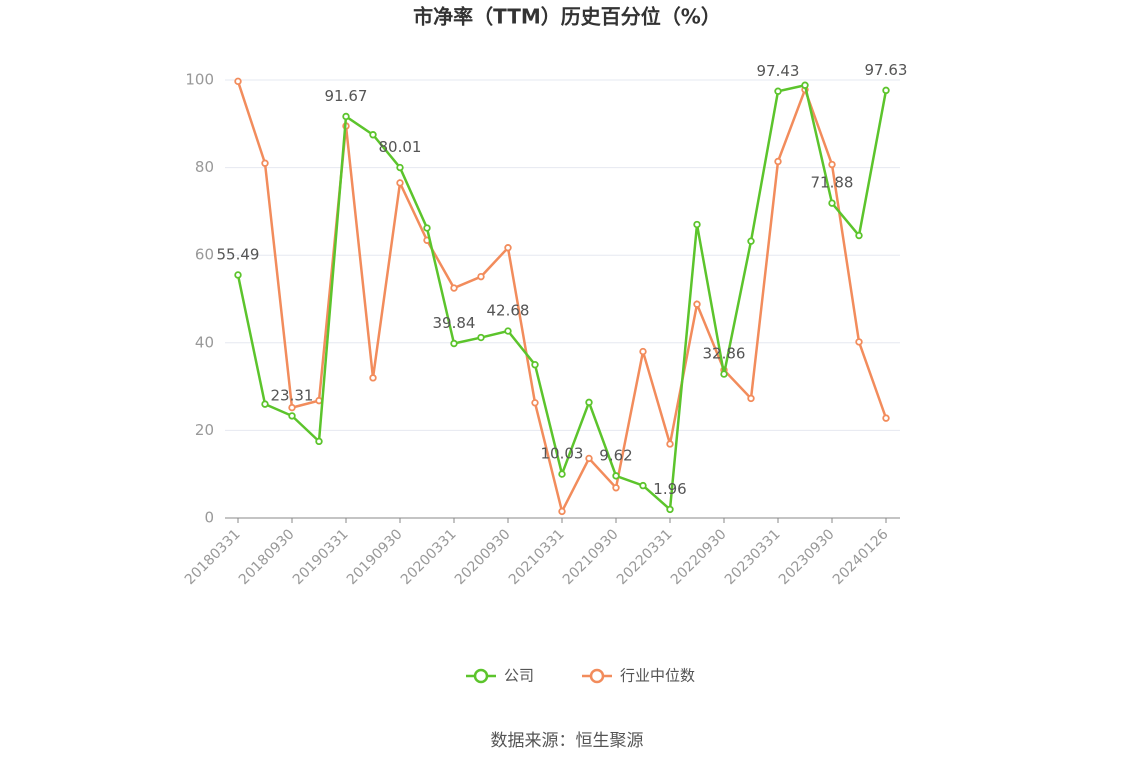  I want to click on legend-label: 公司, so click(519, 676).